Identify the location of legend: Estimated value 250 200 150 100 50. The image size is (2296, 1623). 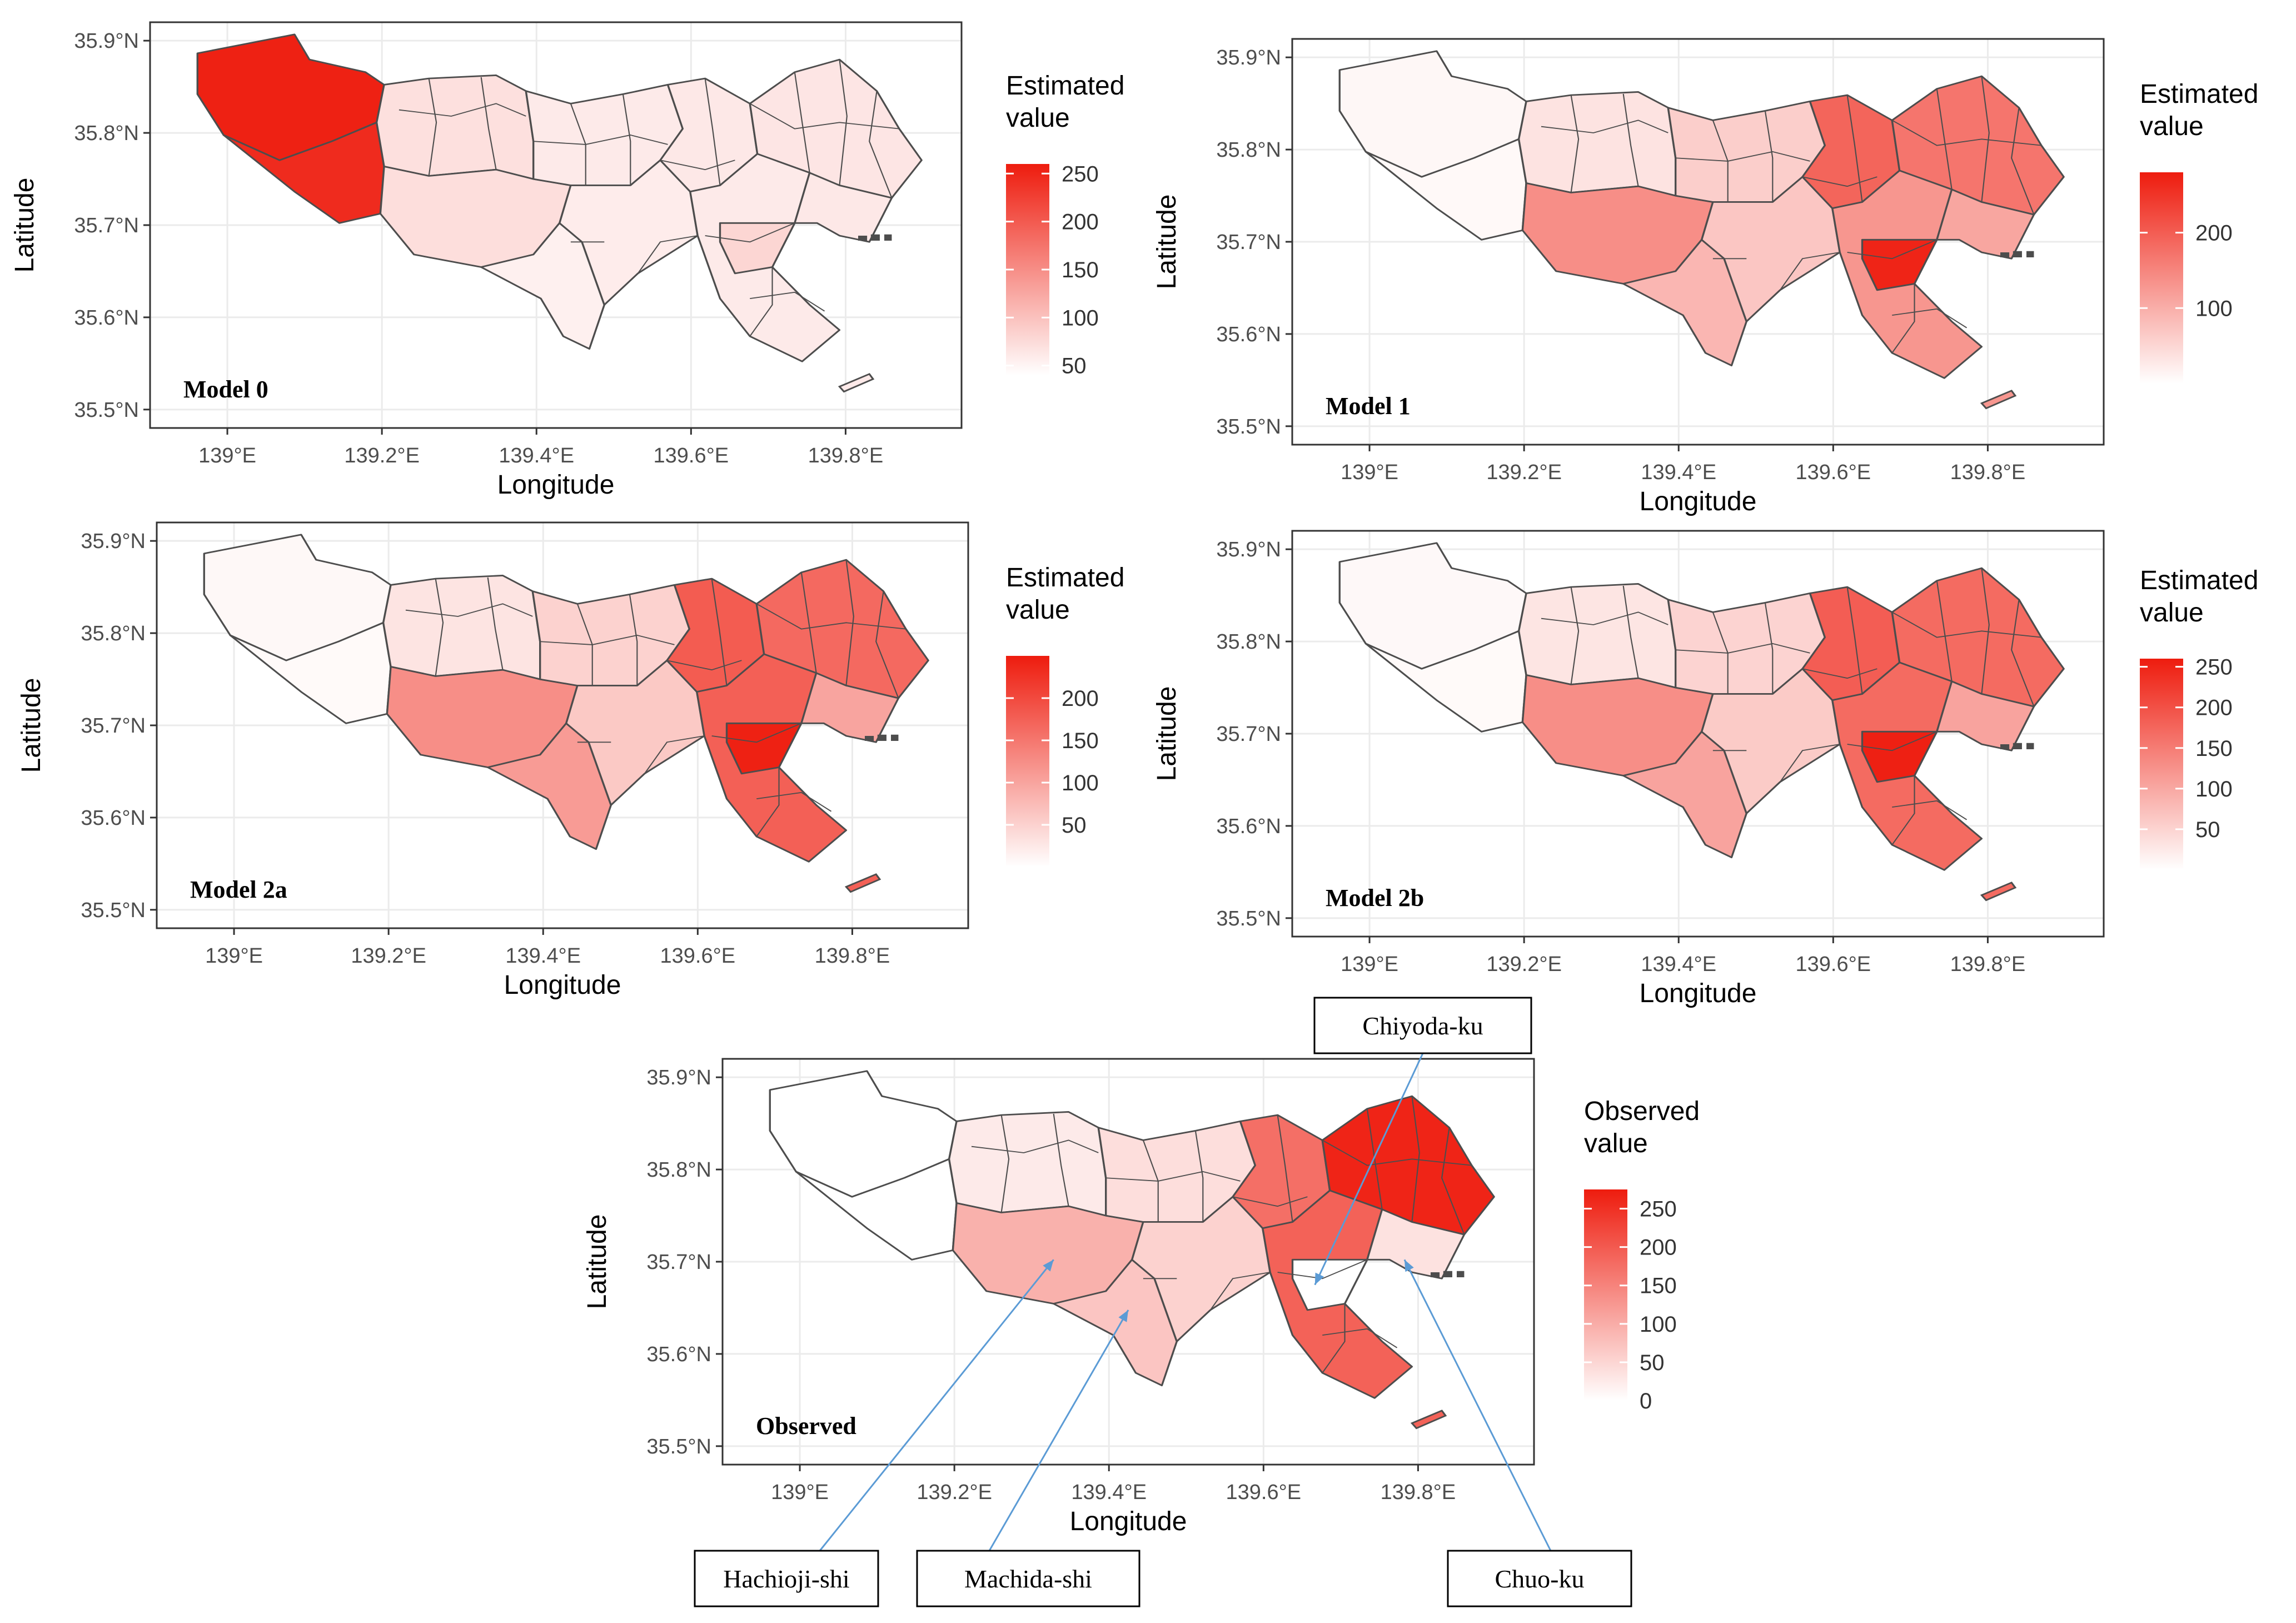
(2199, 718).